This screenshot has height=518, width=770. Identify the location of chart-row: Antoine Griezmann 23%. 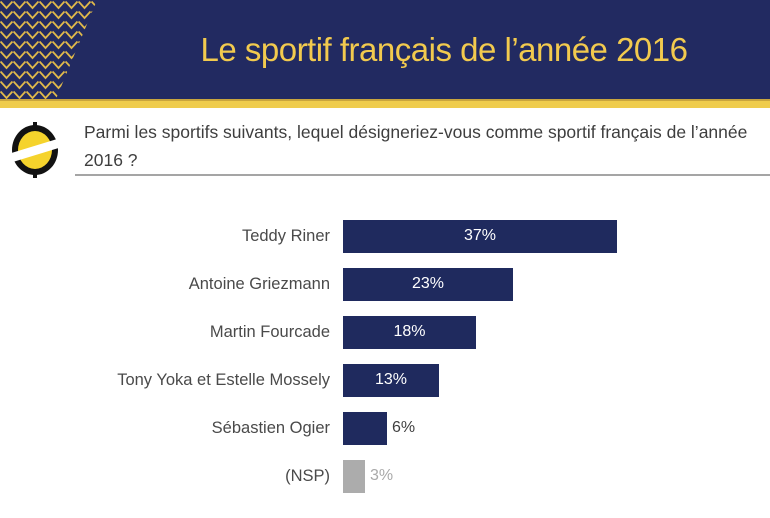
(385, 284).